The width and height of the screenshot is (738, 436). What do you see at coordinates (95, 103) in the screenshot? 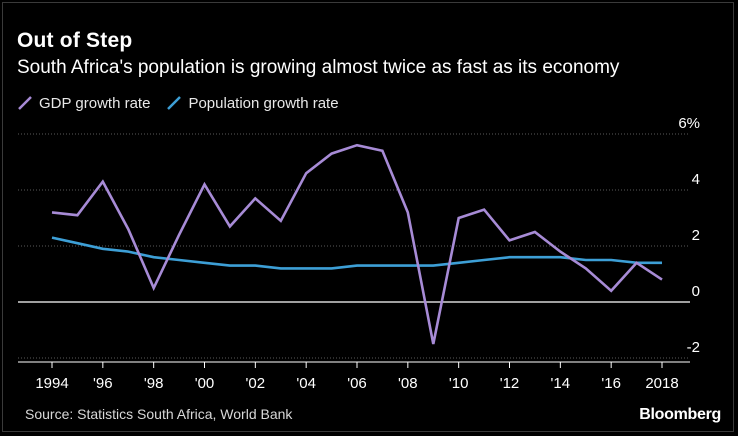
I see `legend-label-gdp: GDP growth rate` at bounding box center [95, 103].